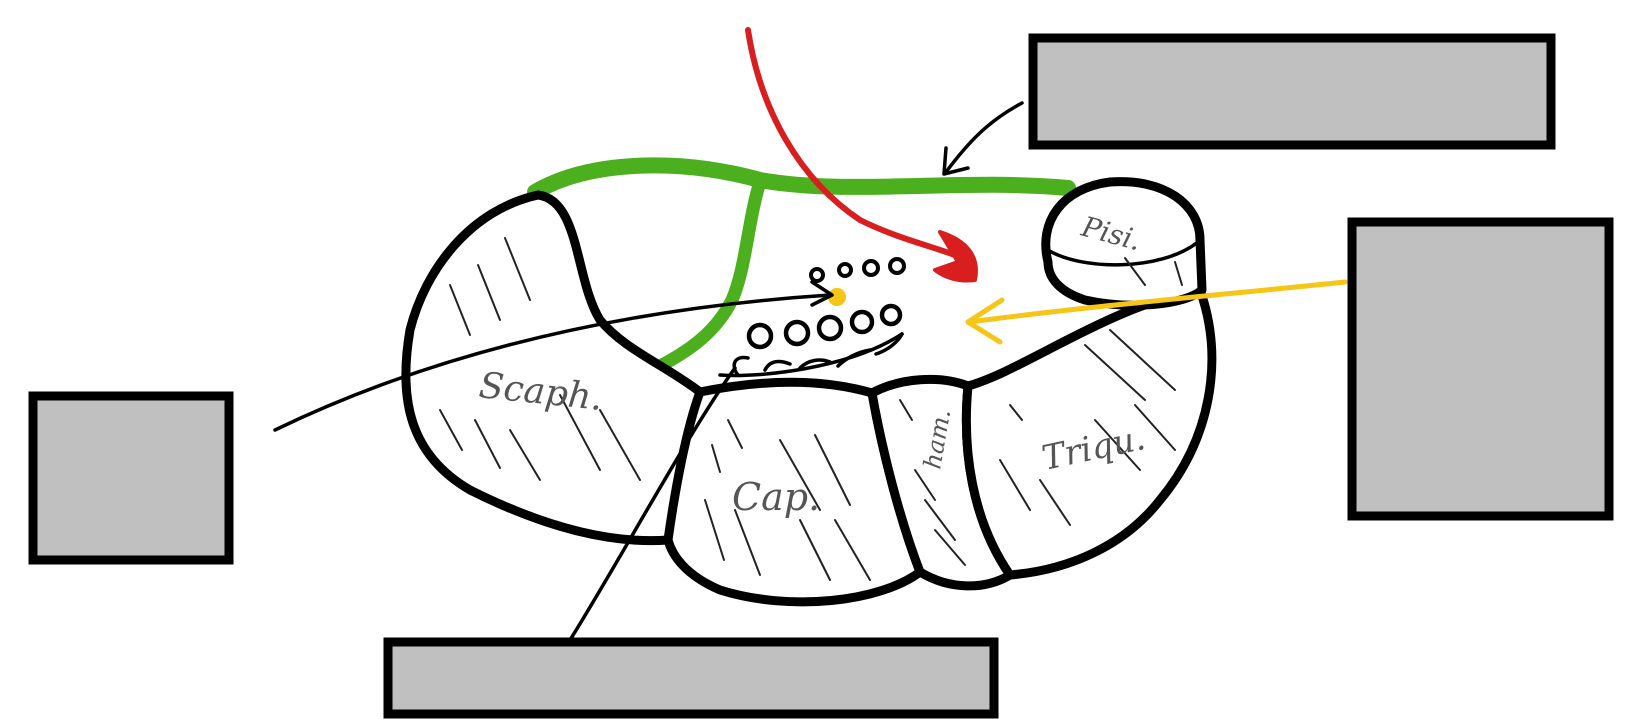 The height and width of the screenshot is (719, 1640). I want to click on pointer-retinaculum, so click(983, 138).